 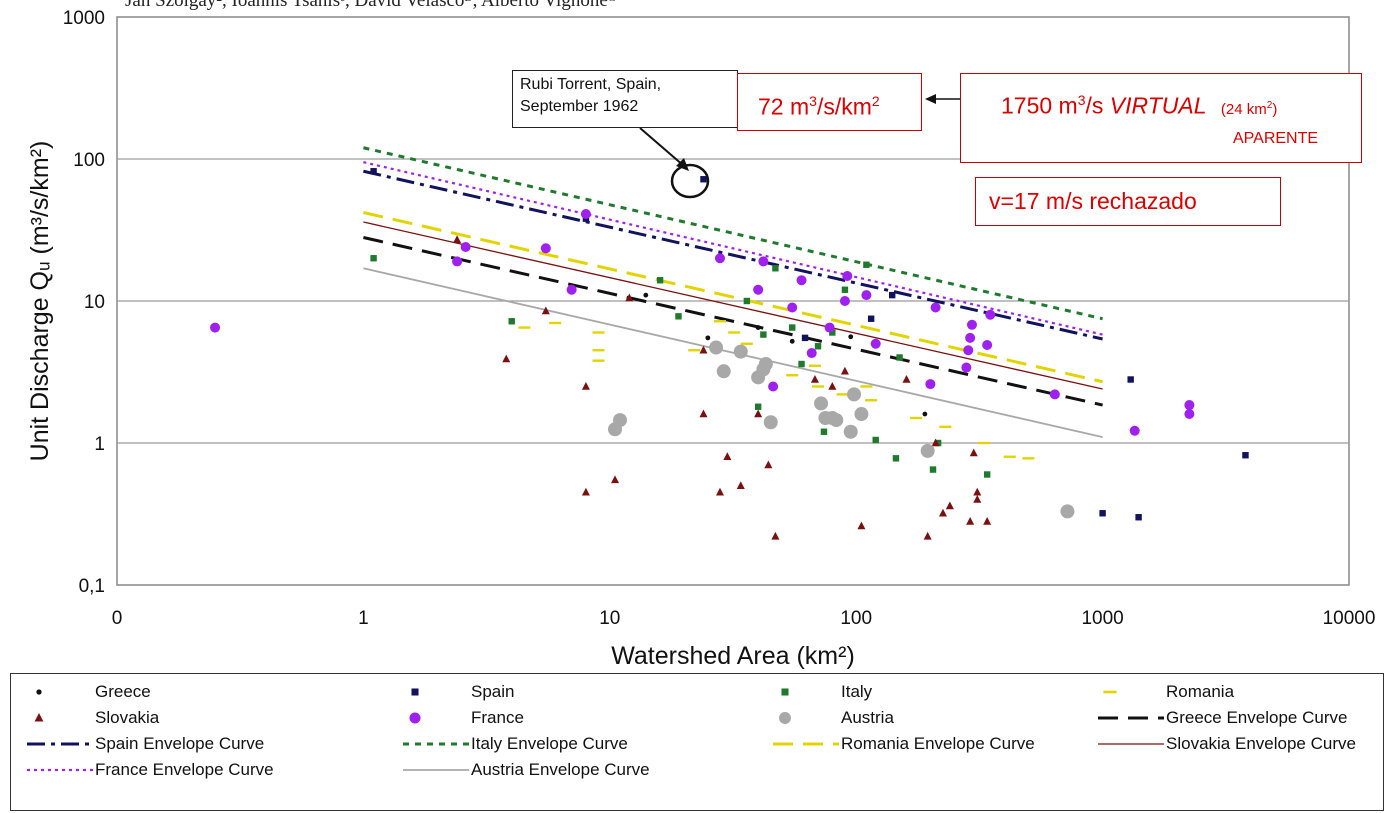 I want to click on legend-item-austria-envelope-curve: Austria Envelope Curve, so click(x=525, y=769).